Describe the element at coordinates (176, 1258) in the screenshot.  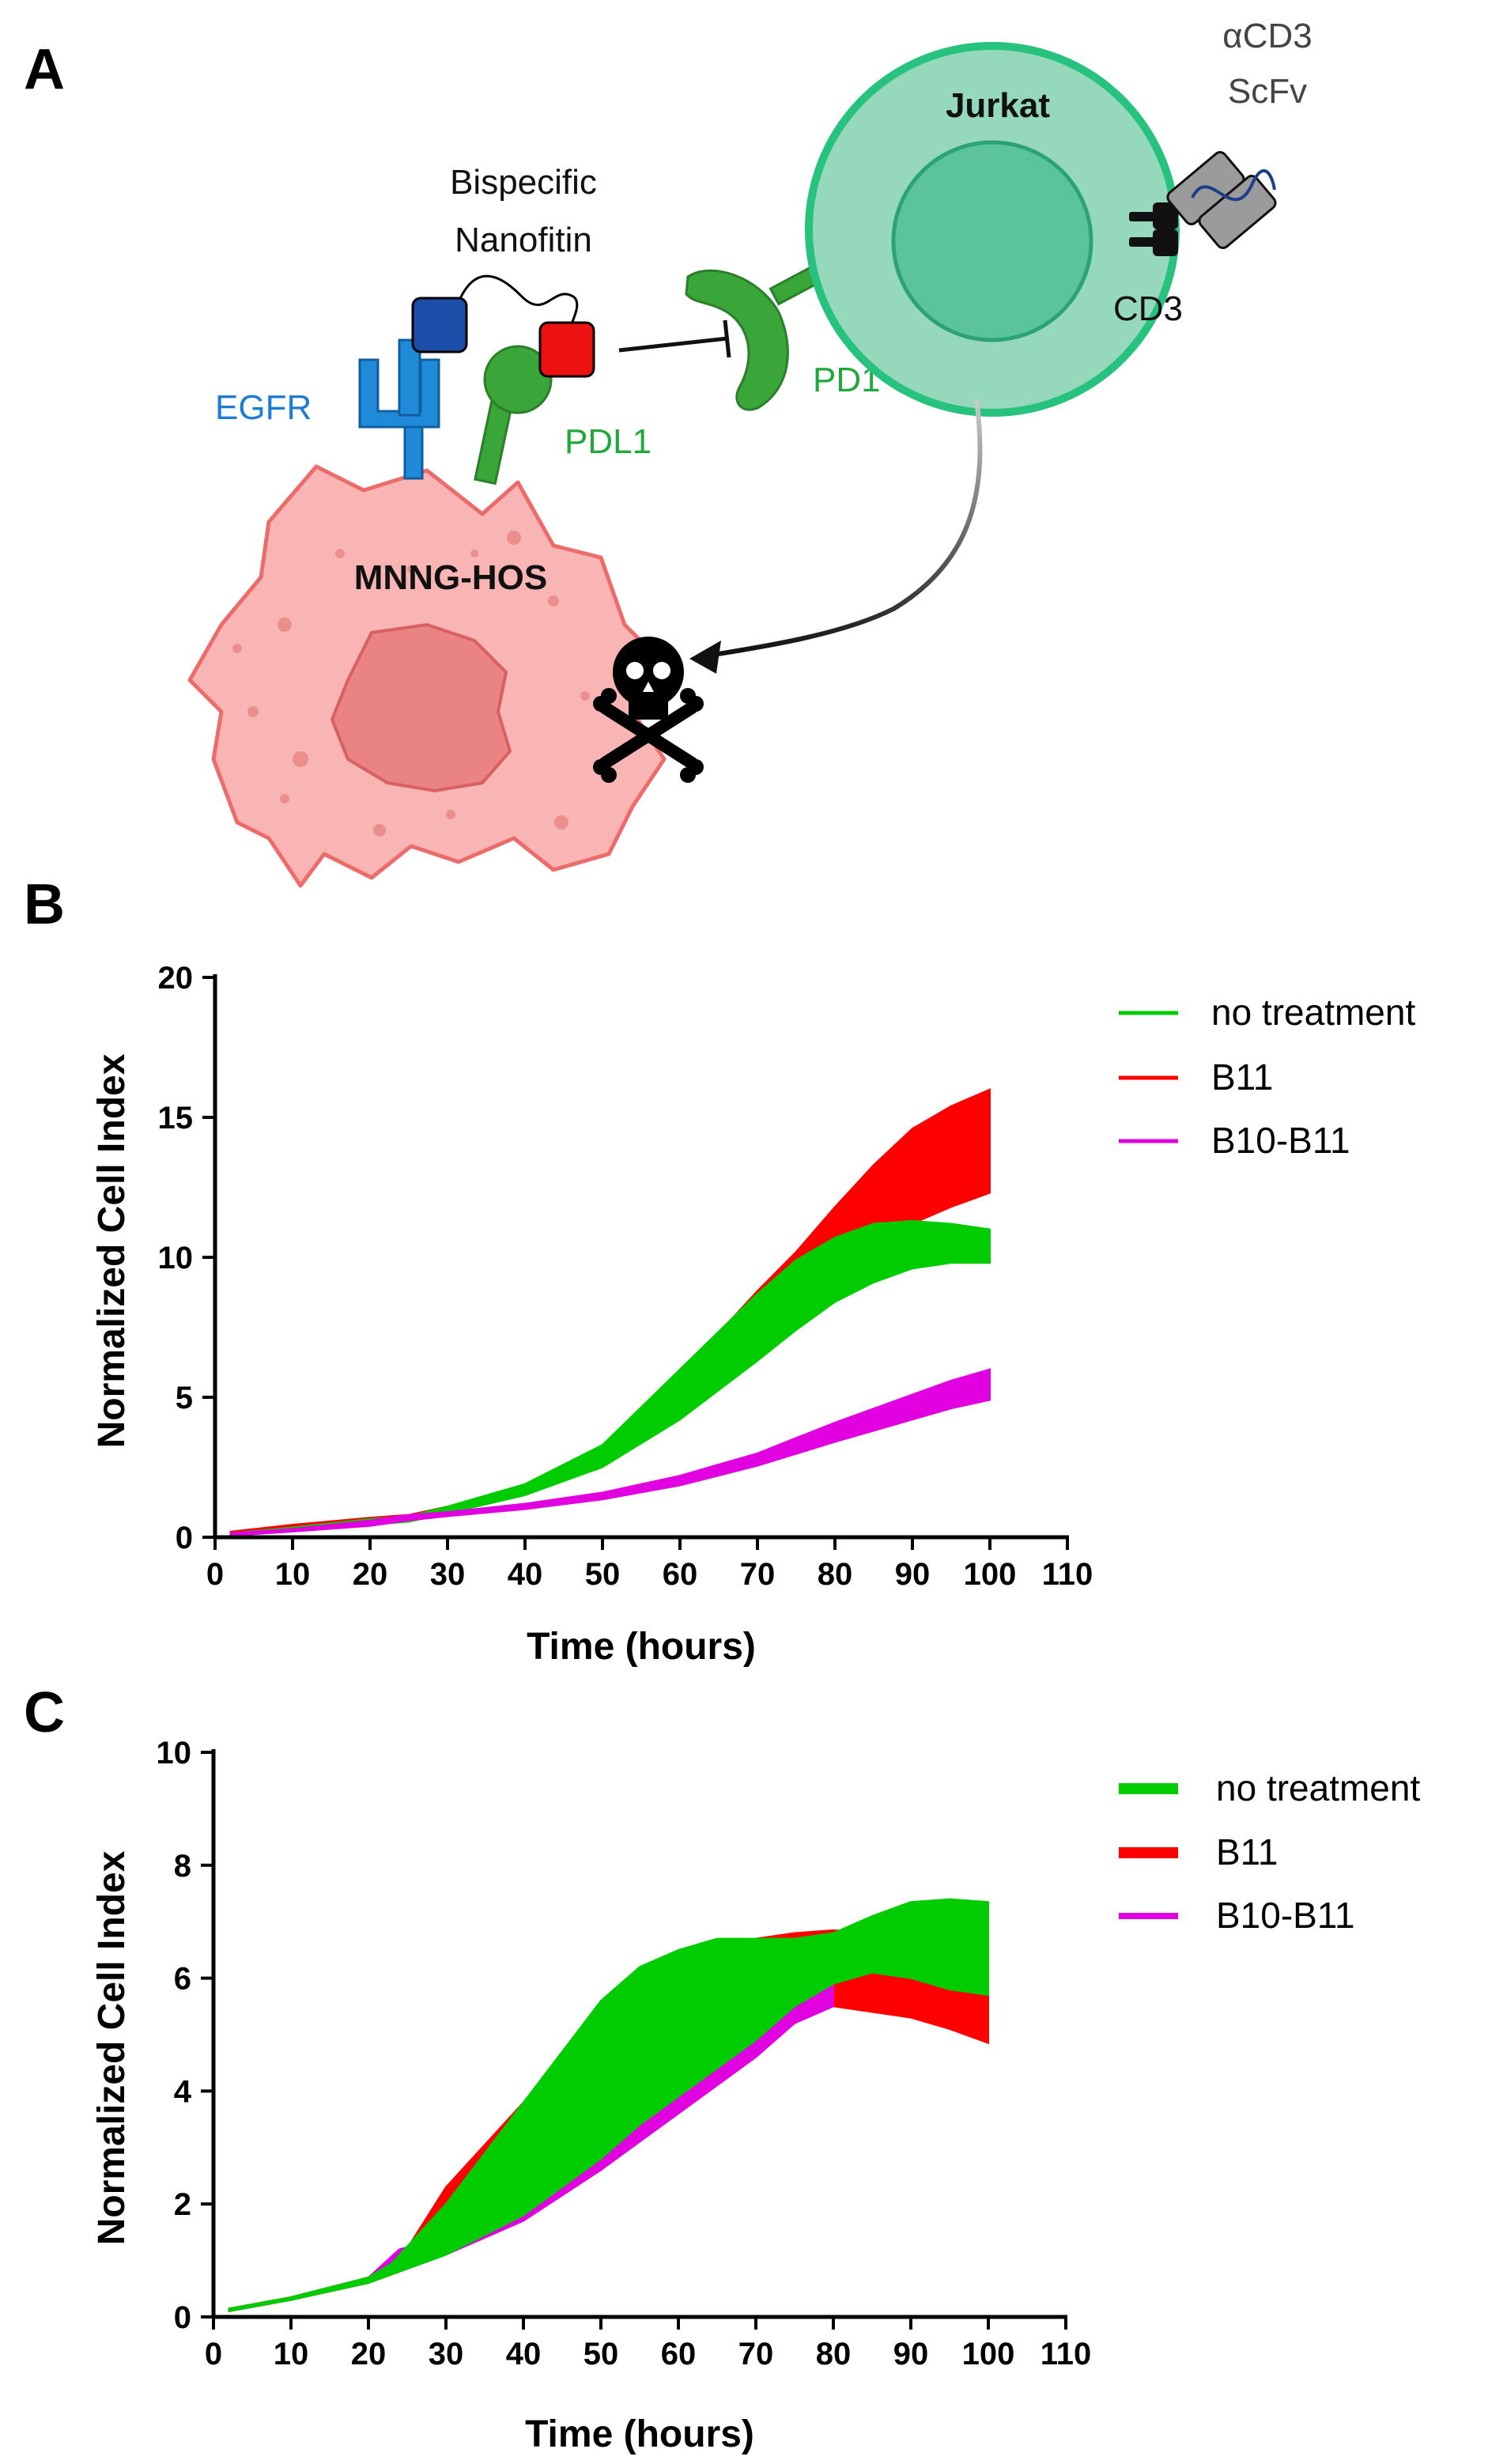
I see `chart-b-y-tick-label: 10` at that location.